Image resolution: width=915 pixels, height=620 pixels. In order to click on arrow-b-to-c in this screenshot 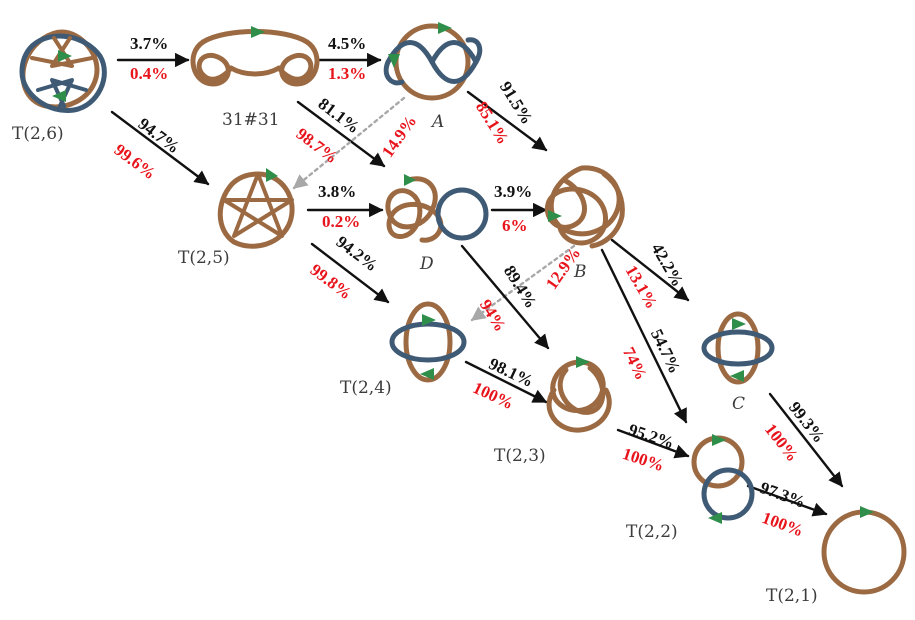, I will do `click(650, 270)`.